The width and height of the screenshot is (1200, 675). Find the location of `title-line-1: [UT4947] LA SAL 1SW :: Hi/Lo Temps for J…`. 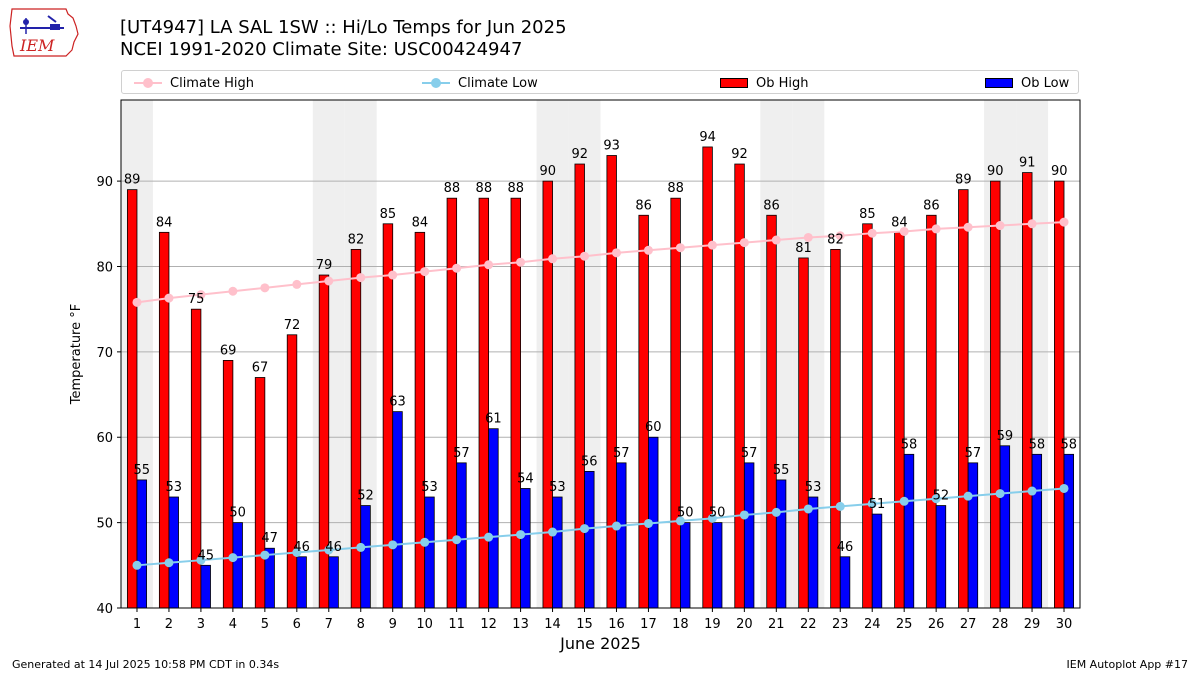

title-line-1: [UT4947] LA SAL 1SW :: Hi/Lo Temps for J… is located at coordinates (343, 27).